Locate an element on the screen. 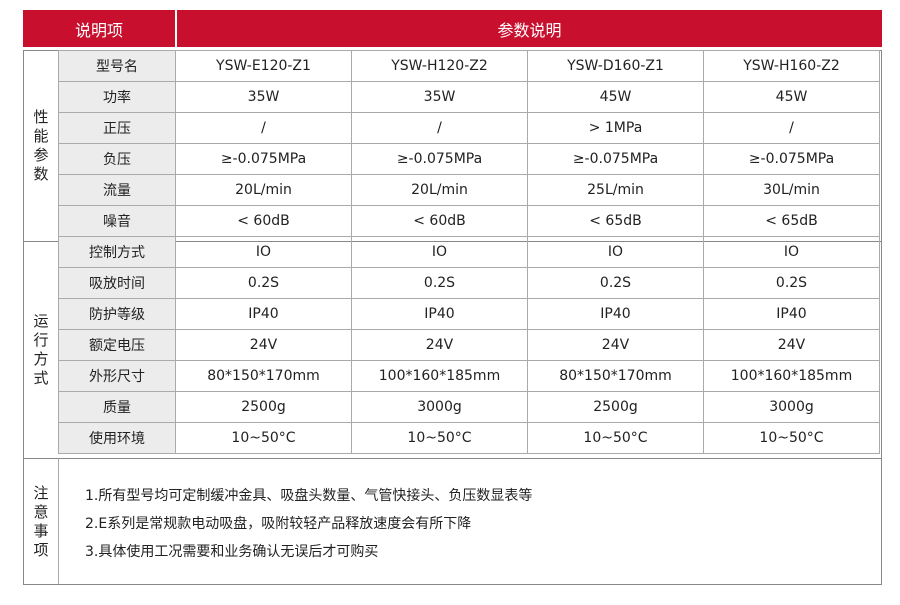 The width and height of the screenshot is (900, 605). table-cell: YSW-D160-Z1 is located at coordinates (615, 66).